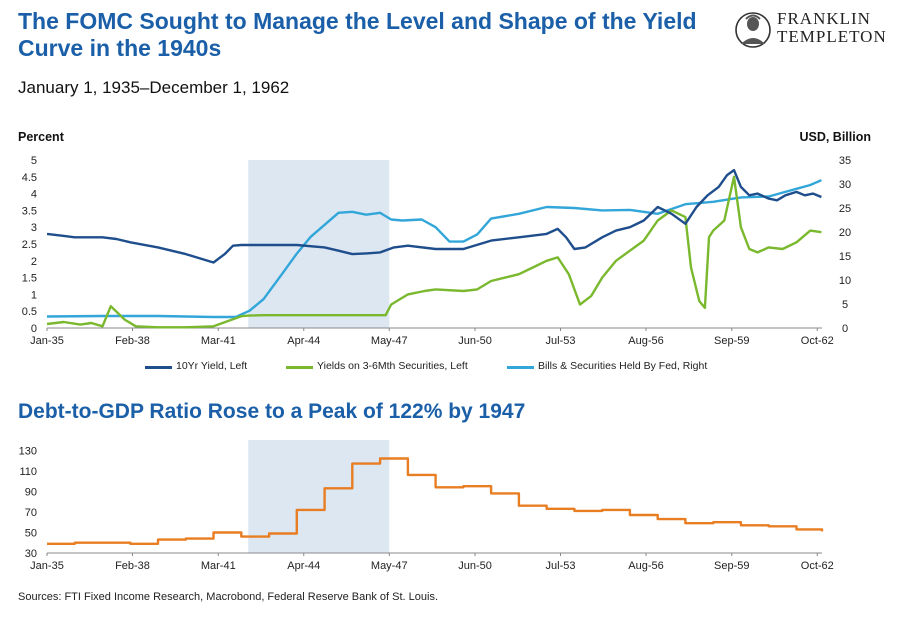  I want to click on left-axis-title: Percent, so click(41, 137).